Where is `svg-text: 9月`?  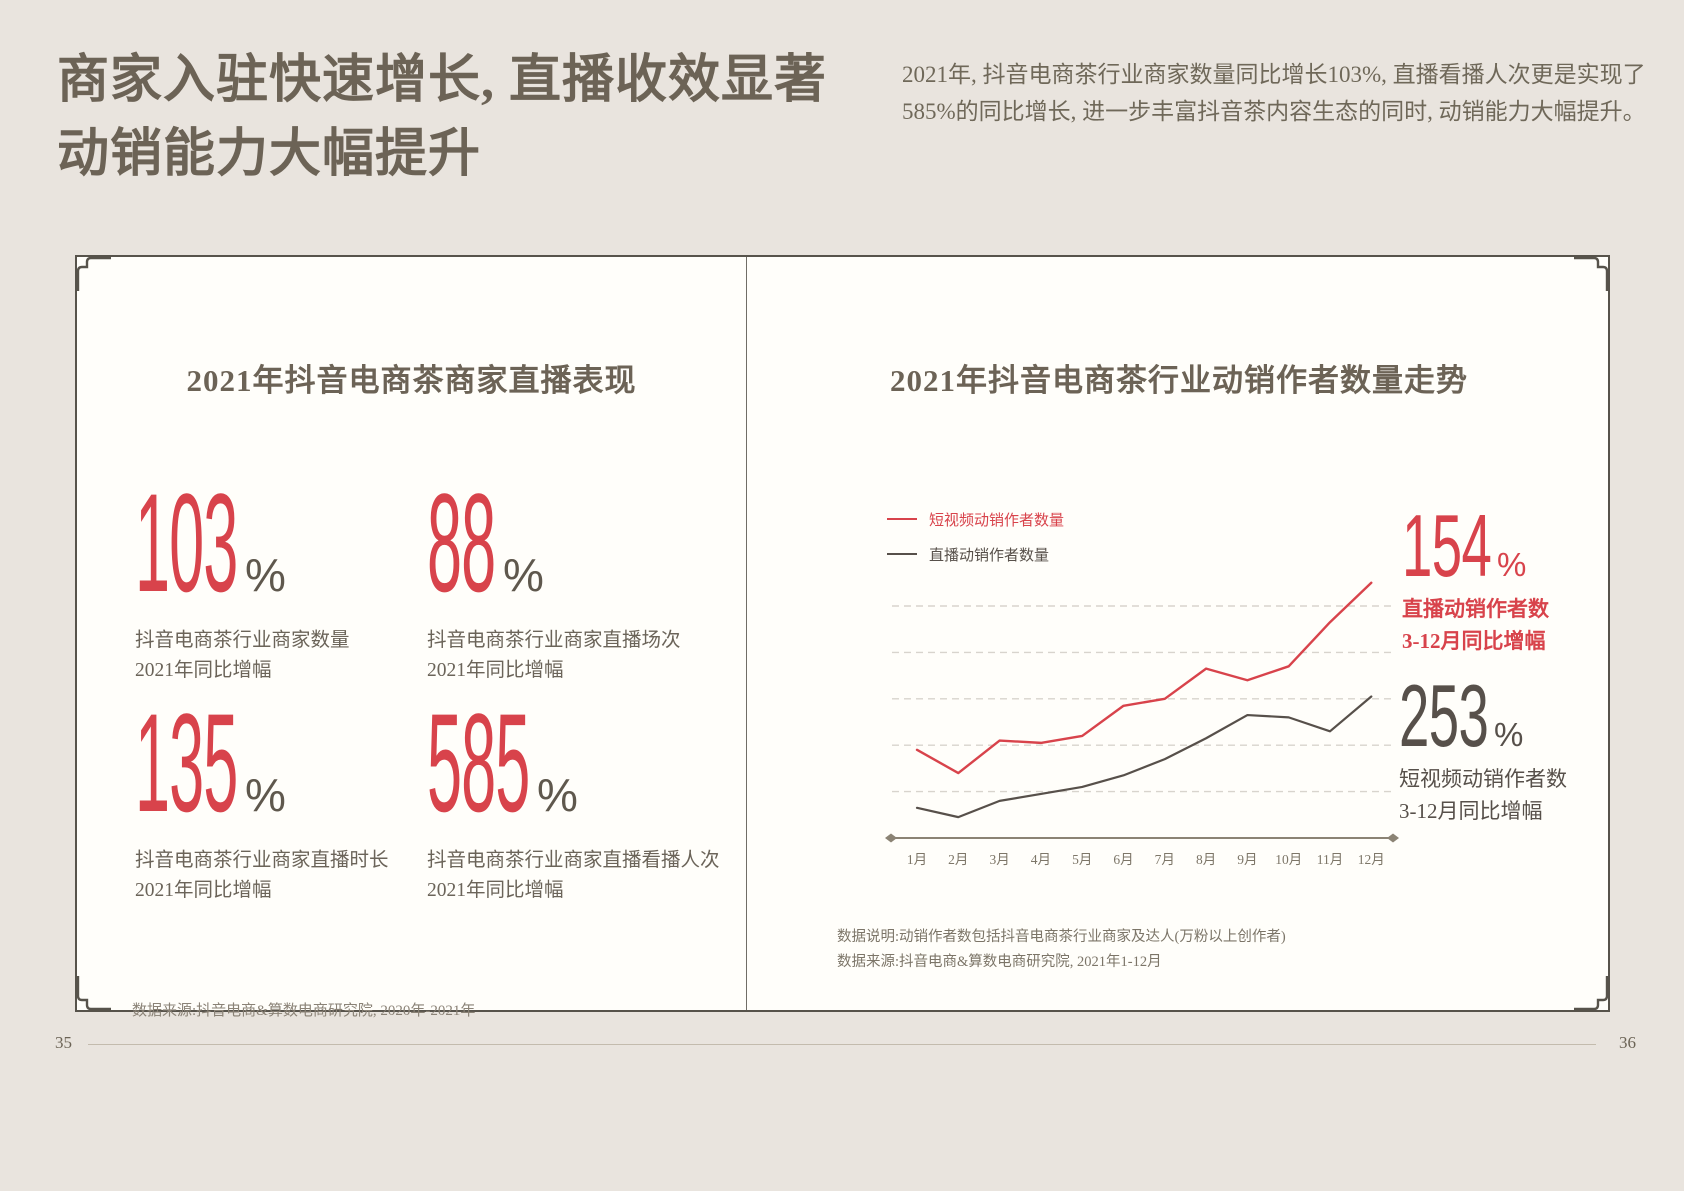 svg-text: 9月 is located at coordinates (1247, 859).